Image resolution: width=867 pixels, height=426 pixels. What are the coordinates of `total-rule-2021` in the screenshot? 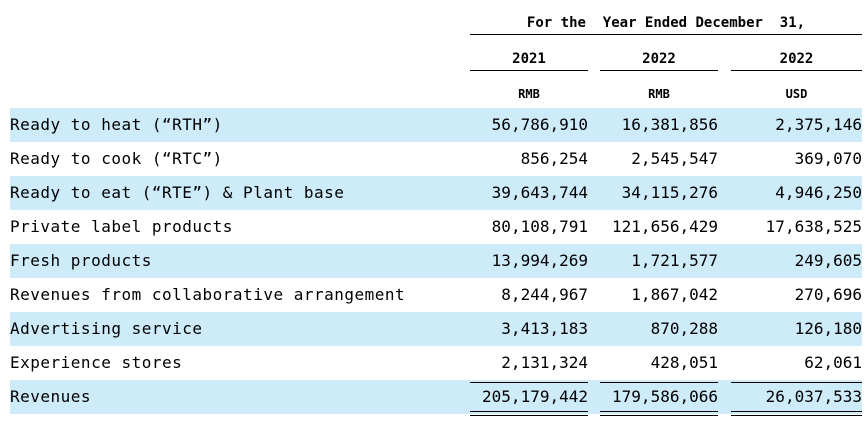 It's located at (529, 397).